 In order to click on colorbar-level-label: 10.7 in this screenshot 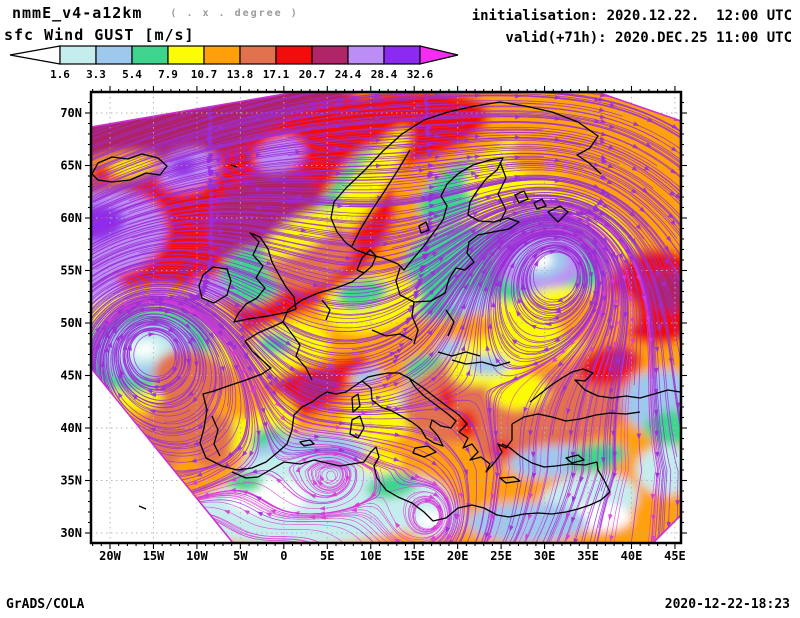, I will do `click(204, 74)`.